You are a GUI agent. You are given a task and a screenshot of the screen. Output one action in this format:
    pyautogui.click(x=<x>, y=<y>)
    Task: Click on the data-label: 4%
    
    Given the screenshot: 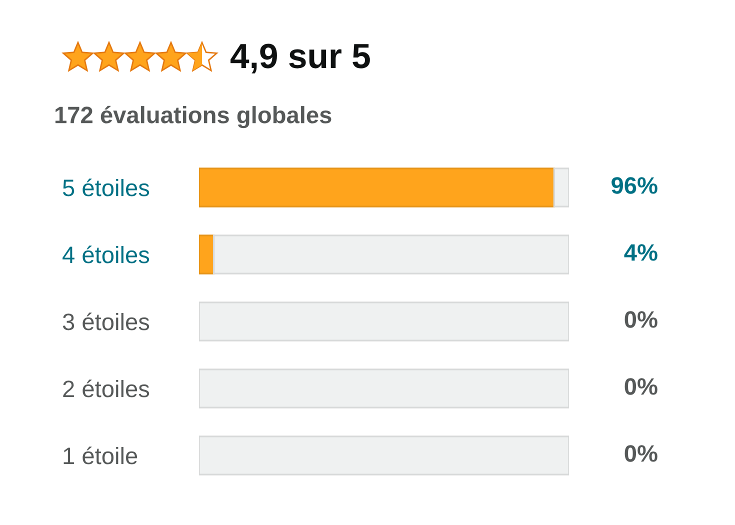 What is the action you would take?
    pyautogui.click(x=641, y=252)
    